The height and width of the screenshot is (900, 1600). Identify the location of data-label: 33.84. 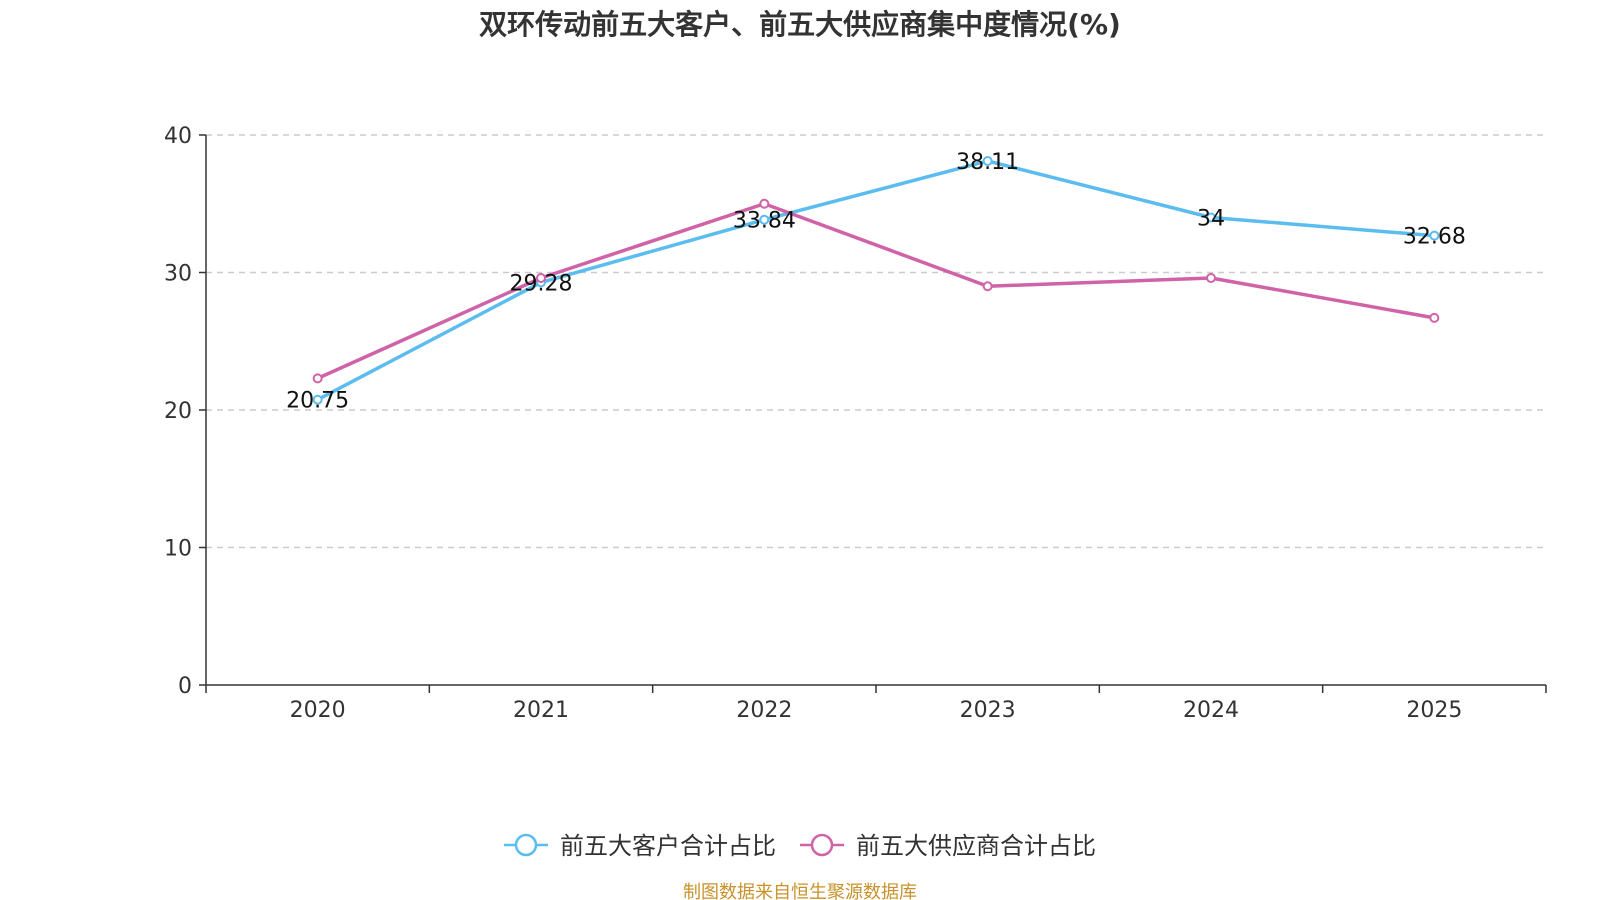
(764, 221).